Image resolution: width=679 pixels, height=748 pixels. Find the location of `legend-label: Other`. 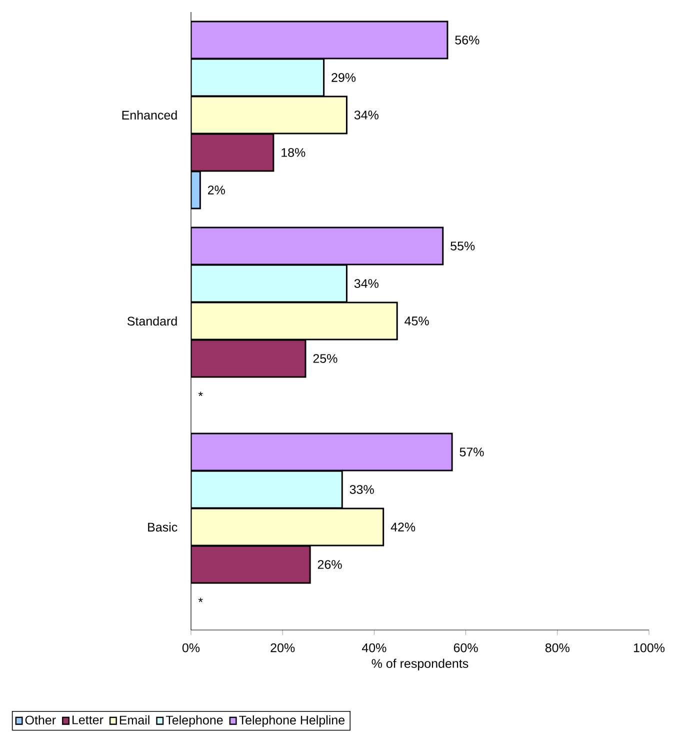

legend-label: Other is located at coordinates (40, 720).